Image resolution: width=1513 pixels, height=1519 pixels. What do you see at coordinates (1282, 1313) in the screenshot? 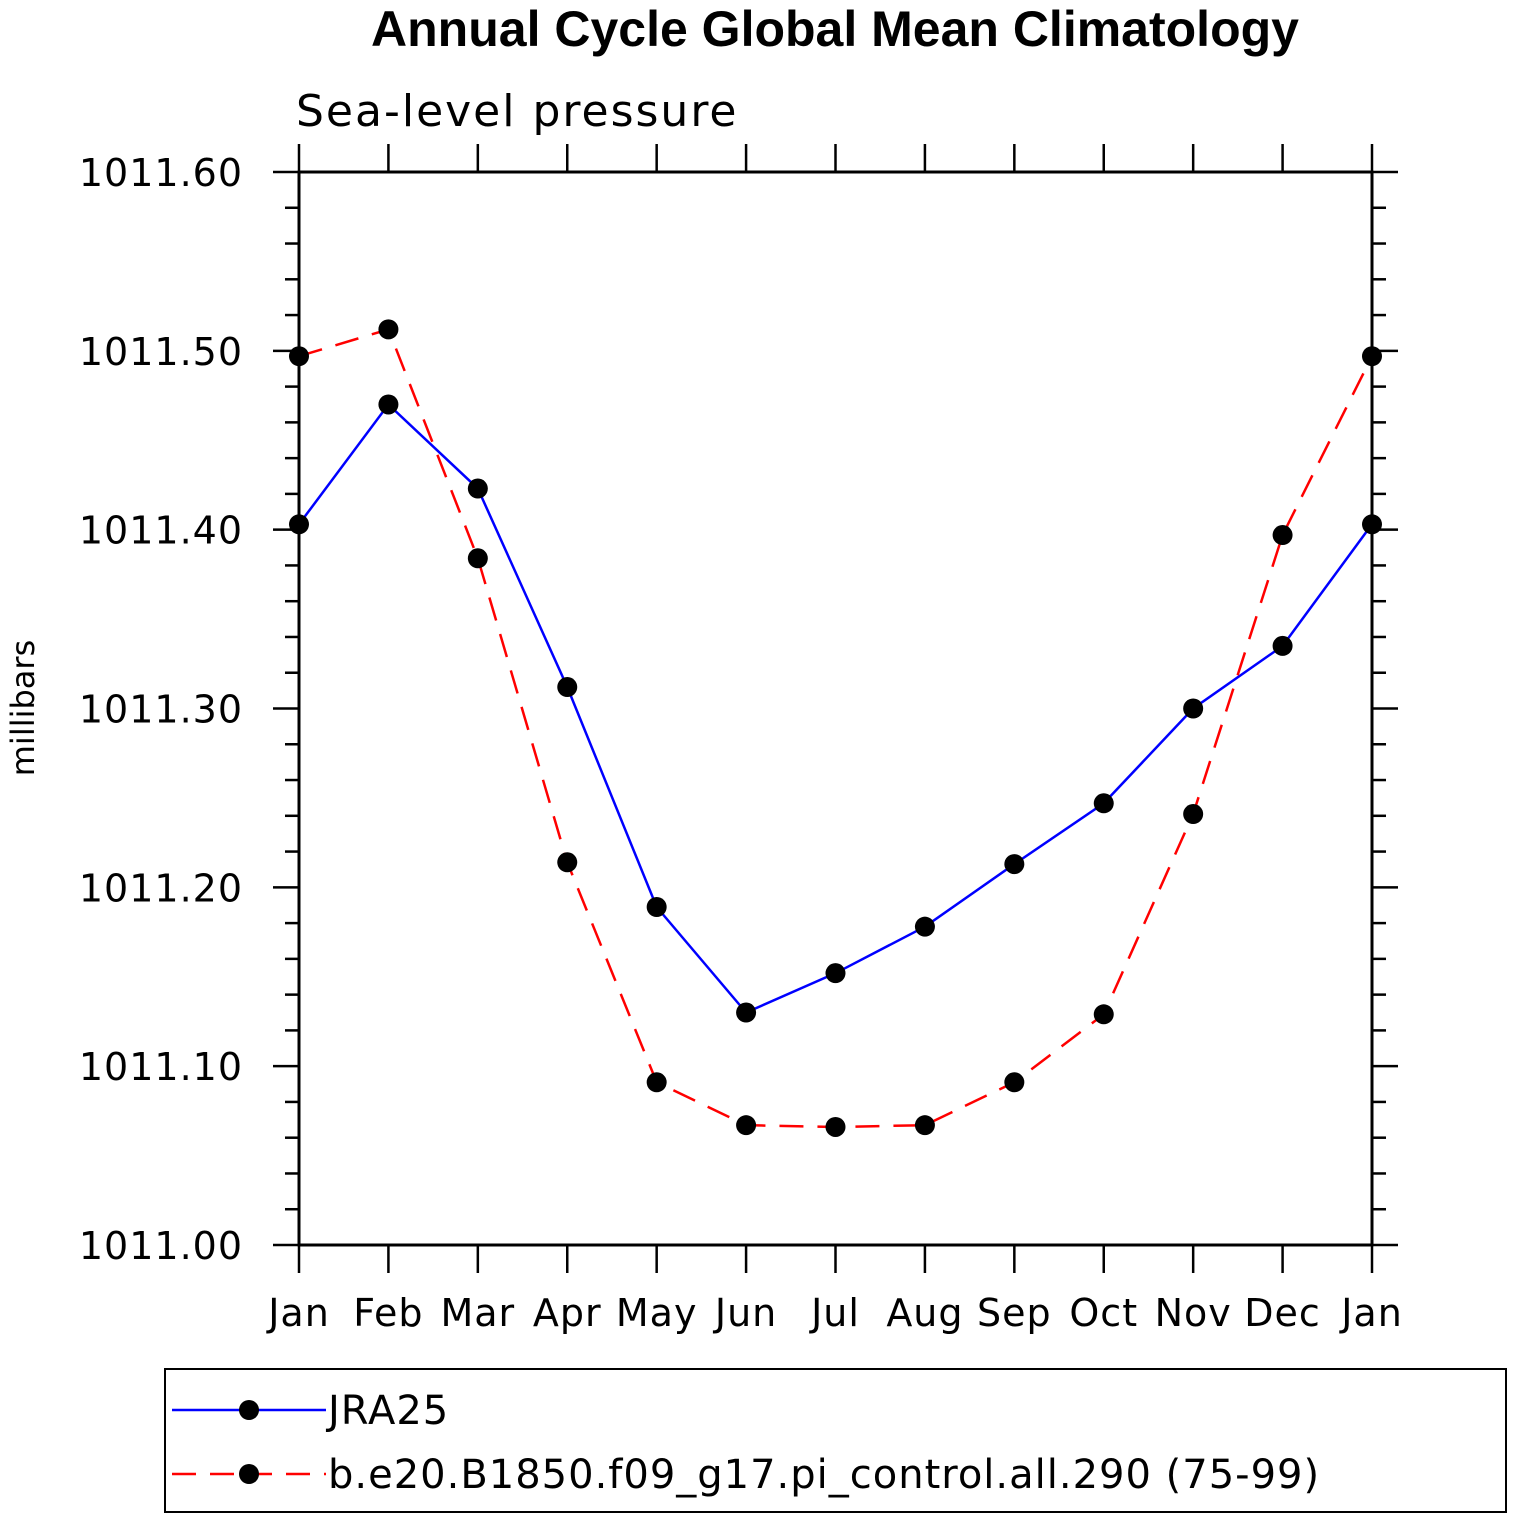
I see `x-tick-label: Dec` at bounding box center [1282, 1313].